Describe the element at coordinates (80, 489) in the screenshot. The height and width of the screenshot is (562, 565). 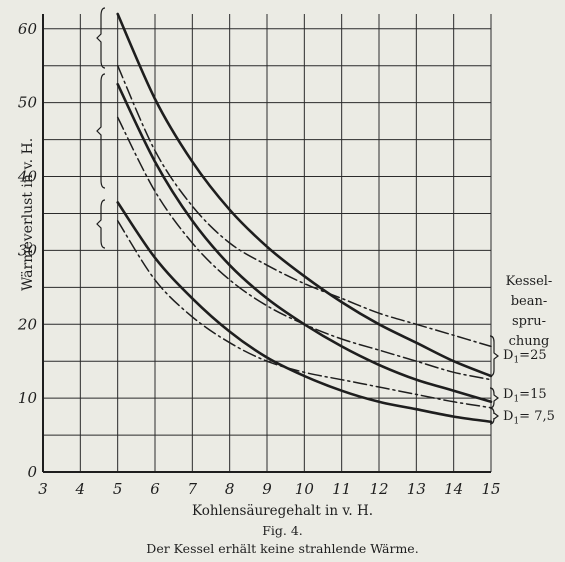
I see `x-tick-label: 4` at that location.